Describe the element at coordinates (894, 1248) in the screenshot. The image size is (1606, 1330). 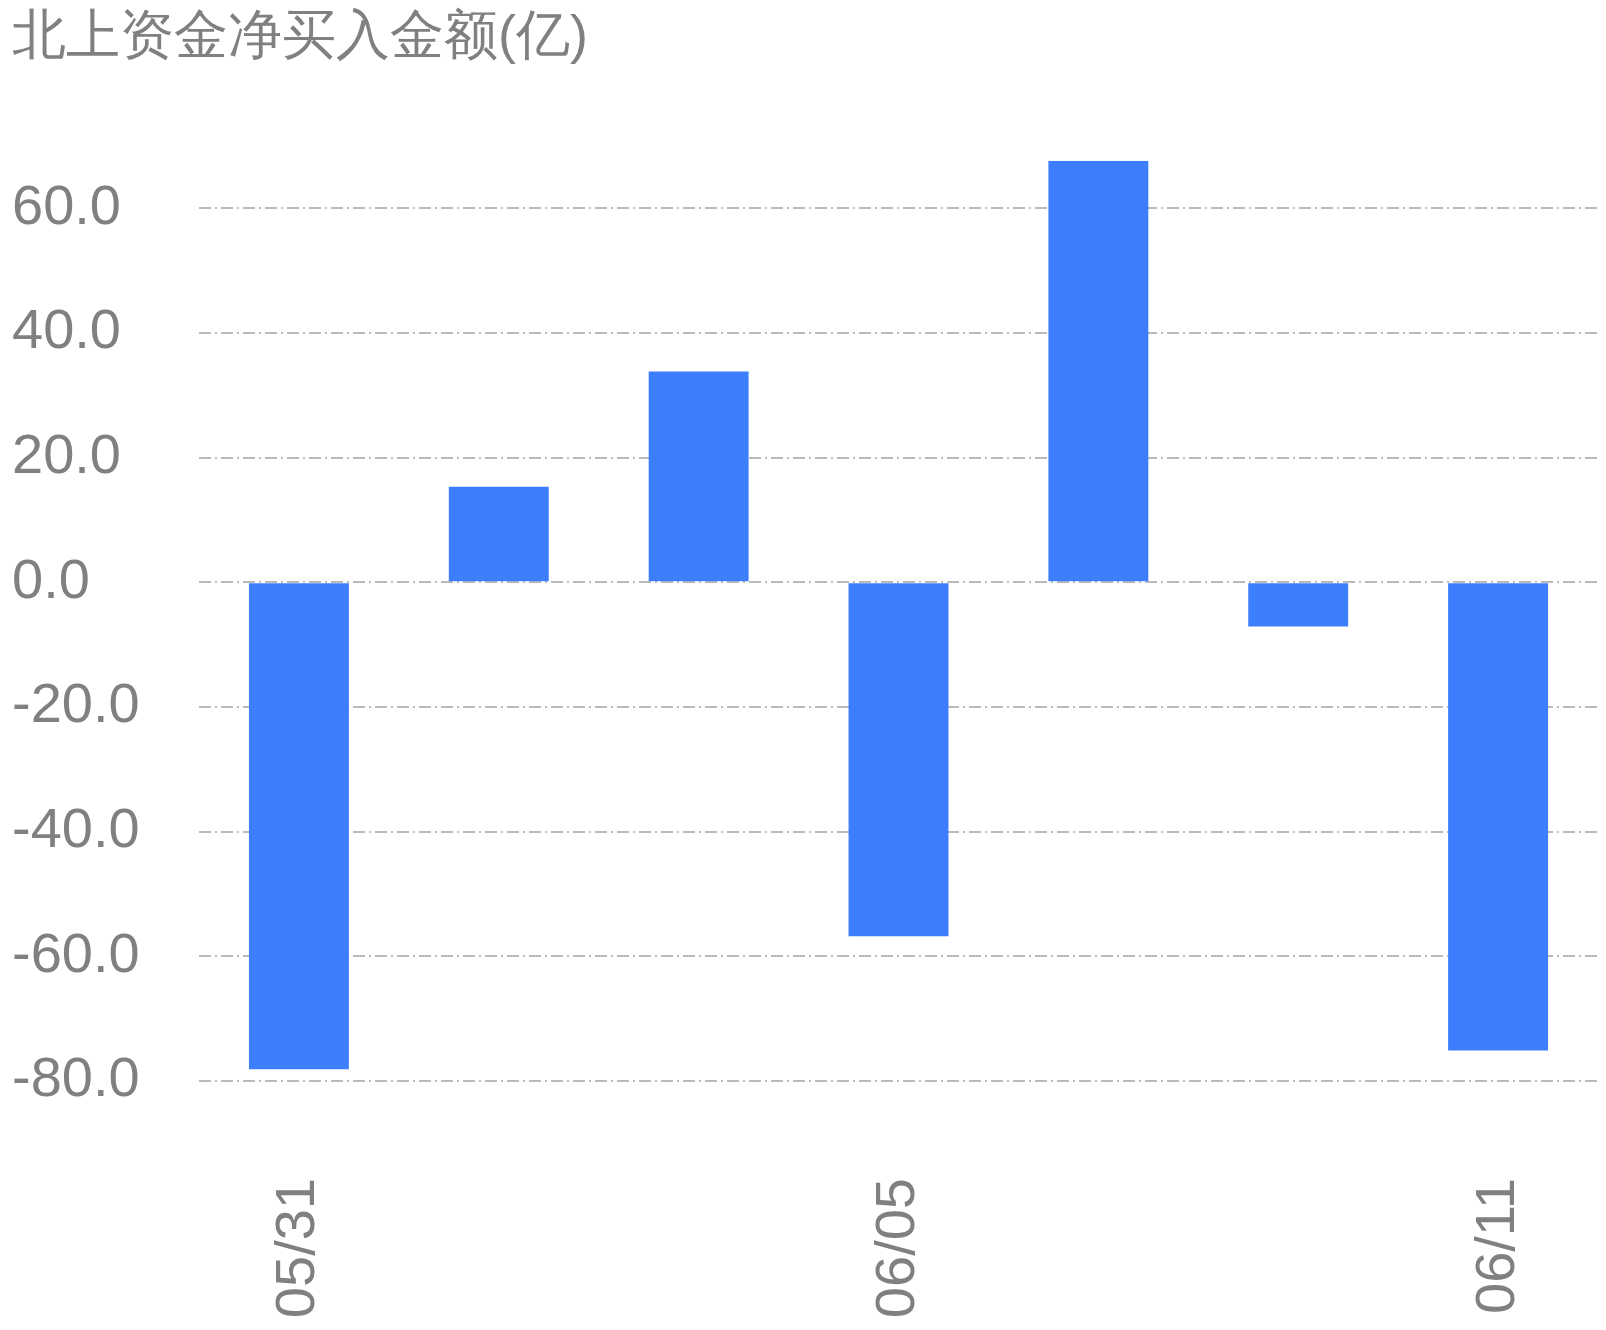
I see `x-tick-label: 06/05` at that location.